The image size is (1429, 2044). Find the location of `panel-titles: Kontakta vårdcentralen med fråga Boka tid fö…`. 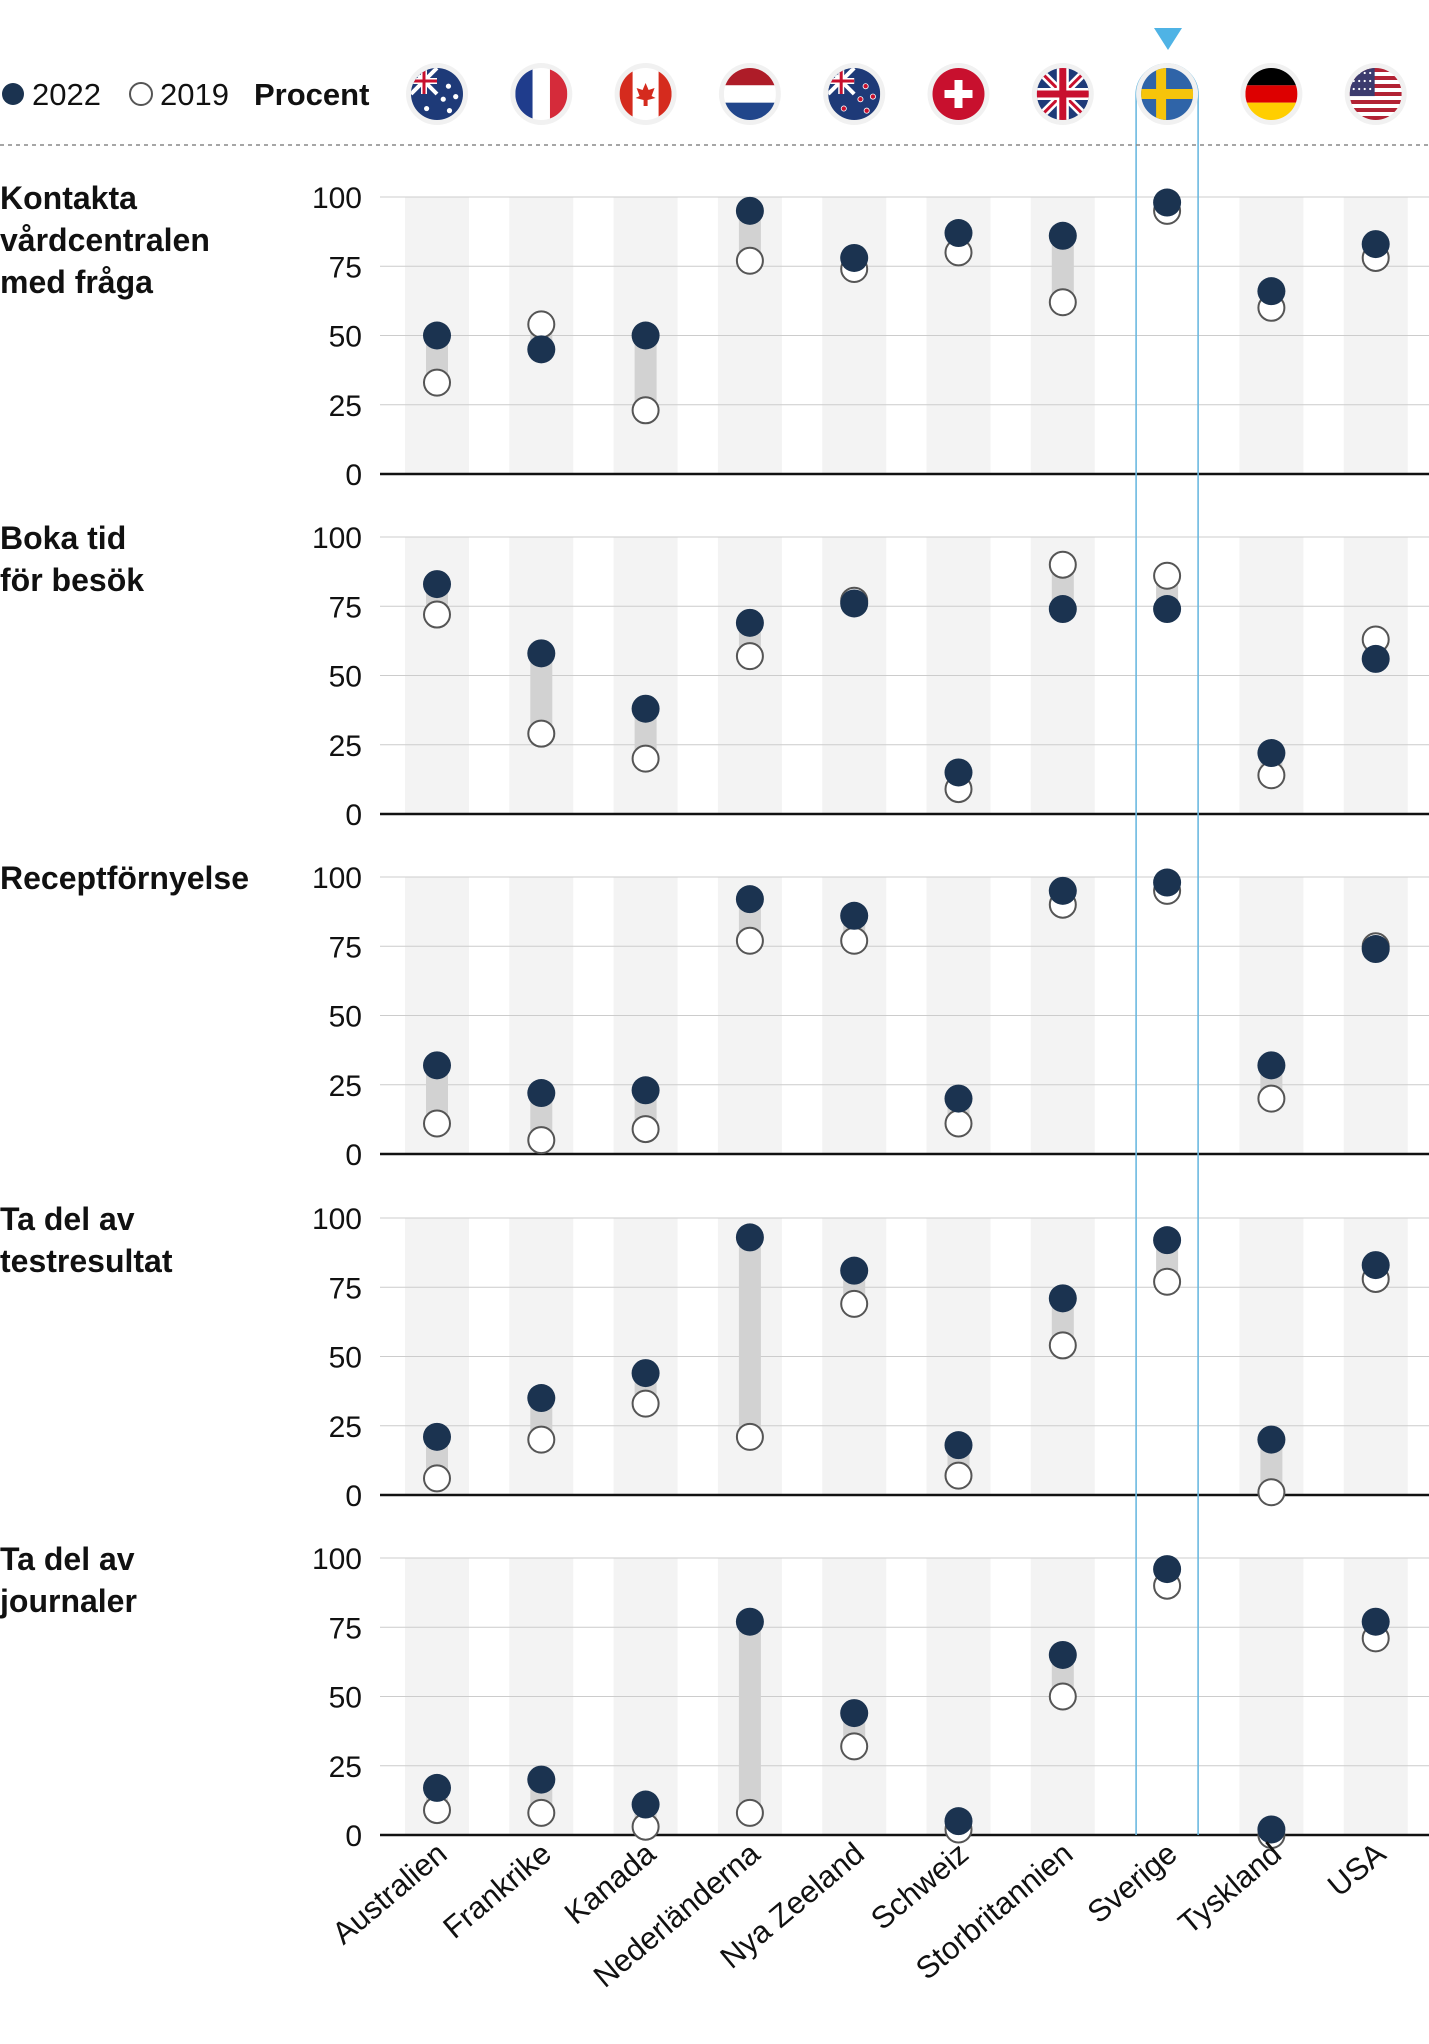

panel-titles: Kontakta vårdcentralen med fråga Boka tid fö… is located at coordinates (124, 899).